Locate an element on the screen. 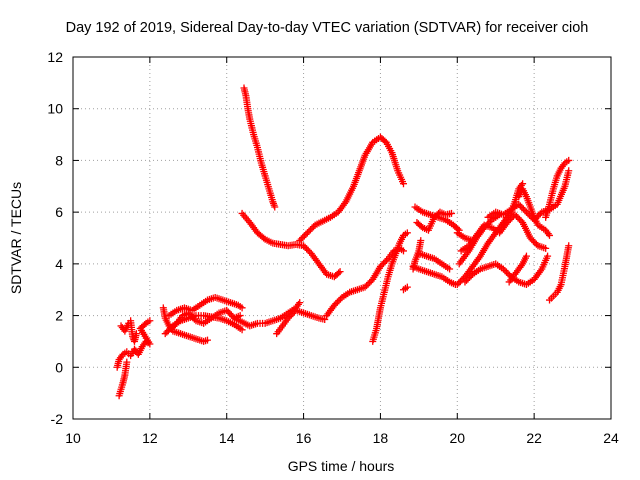 The height and width of the screenshot is (480, 640). x-tick-label: 22 is located at coordinates (534, 438).